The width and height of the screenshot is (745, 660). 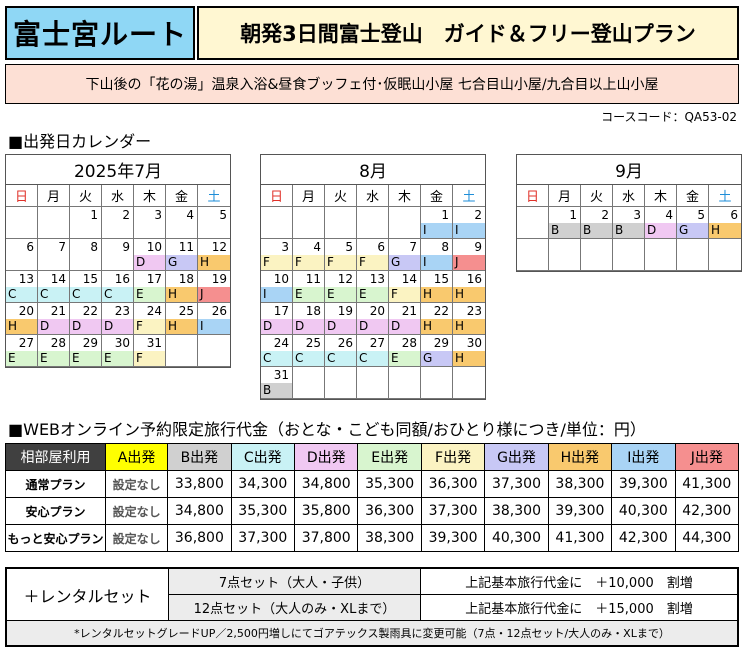 What do you see at coordinates (94, 215) in the screenshot?
I see `day-number: 1` at bounding box center [94, 215].